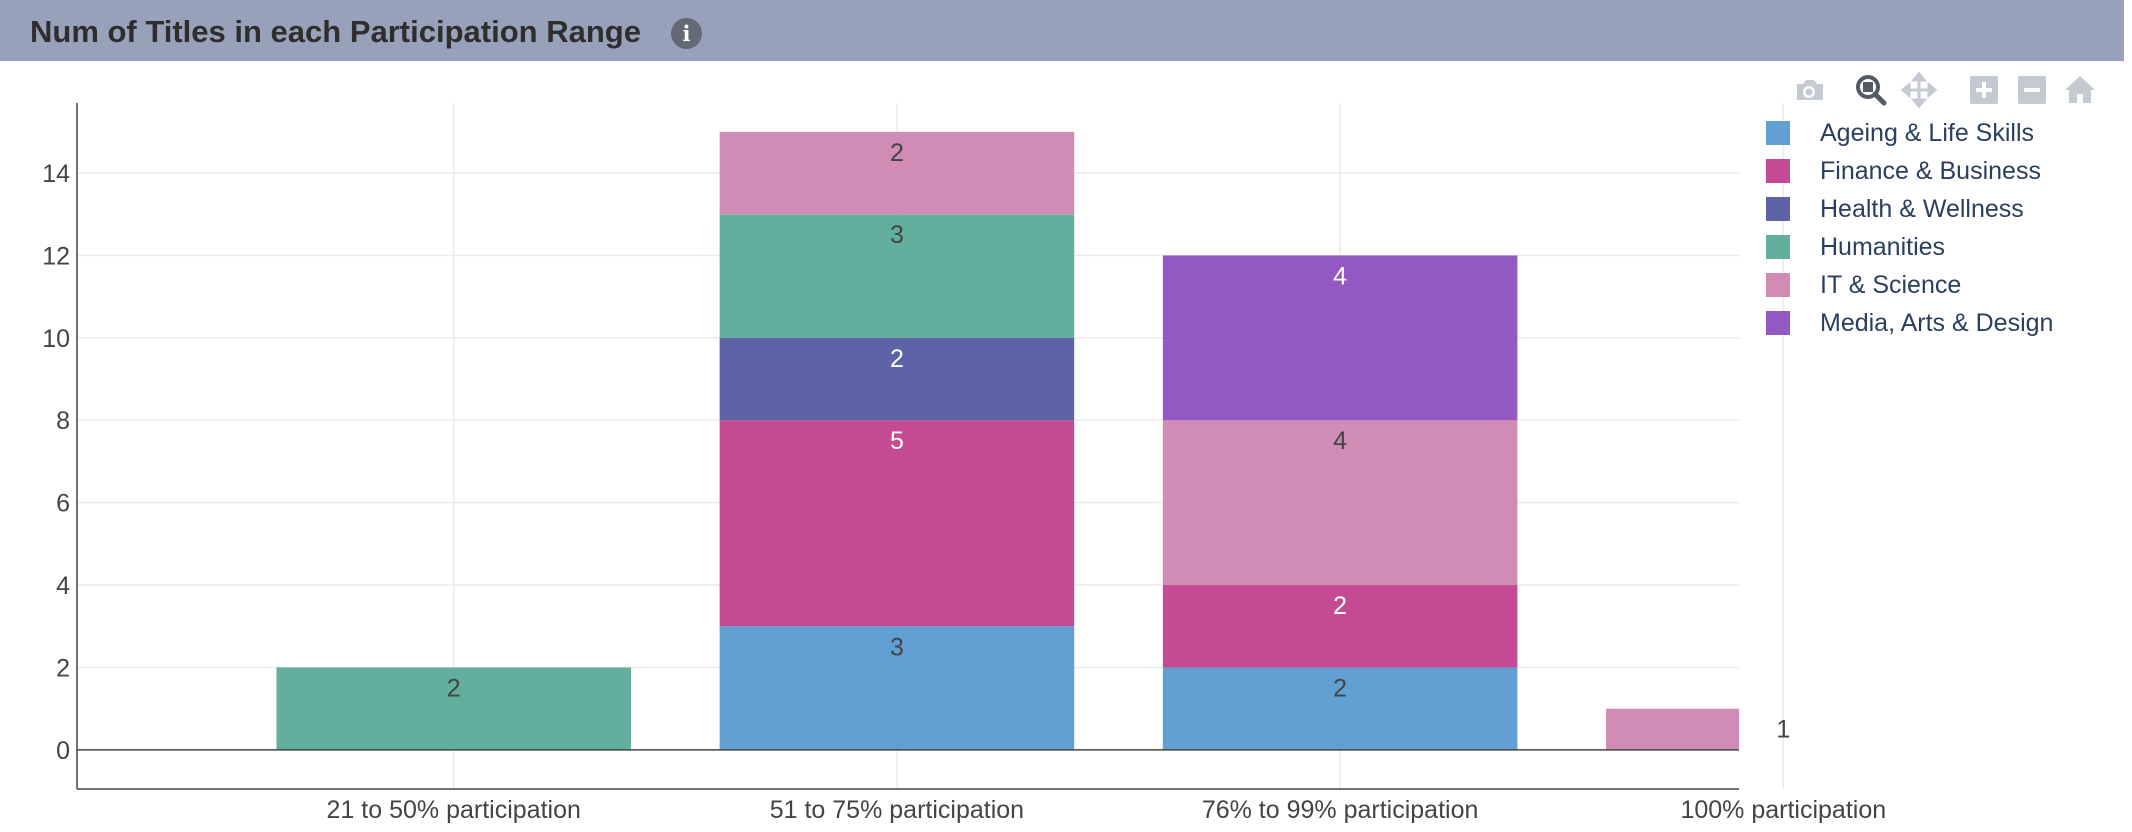 This screenshot has height=832, width=2132. I want to click on legend-label: IT & Science, so click(1891, 285).